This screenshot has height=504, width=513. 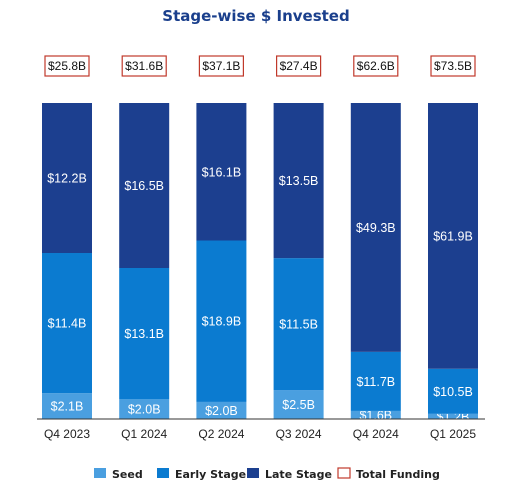 I want to click on total-box-q3-2024, so click(x=299, y=66).